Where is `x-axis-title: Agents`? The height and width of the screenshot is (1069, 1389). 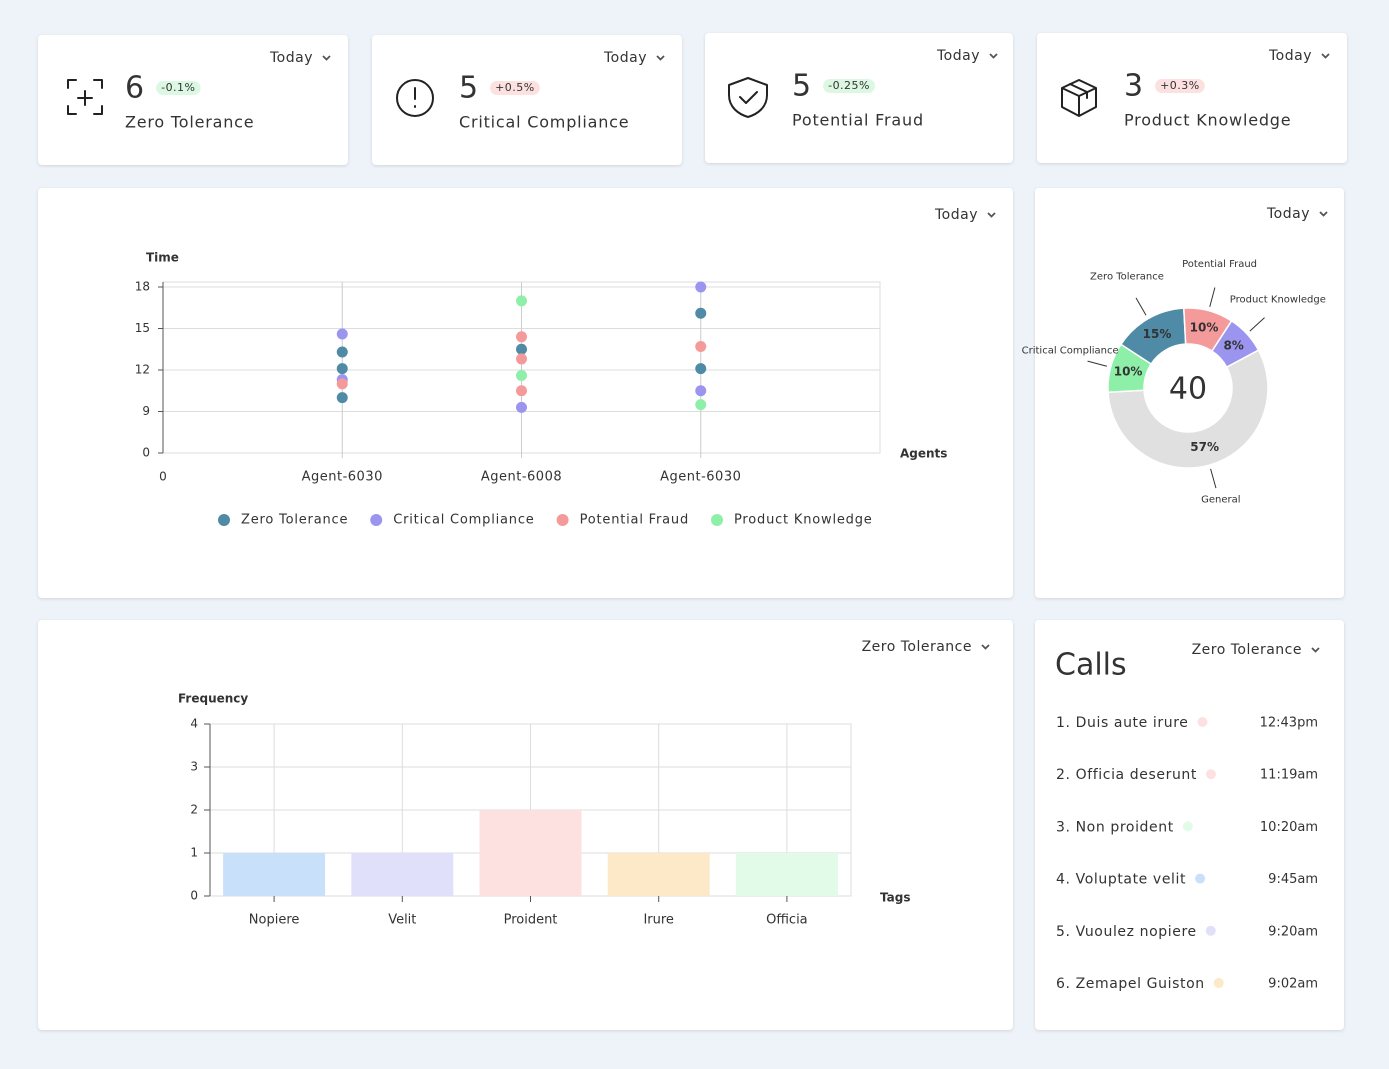
x-axis-title: Agents is located at coordinates (923, 454).